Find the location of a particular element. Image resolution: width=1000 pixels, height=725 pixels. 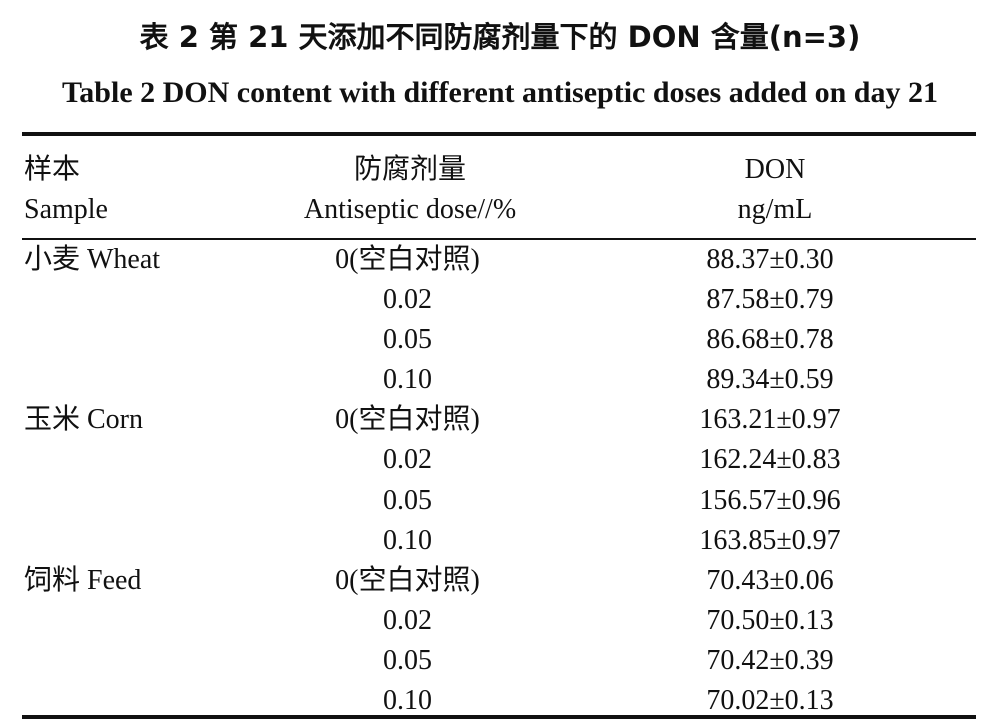

table-row: 玉米 Corn 0(空白对照) 163.21±0.97 is located at coordinates (500, 420).